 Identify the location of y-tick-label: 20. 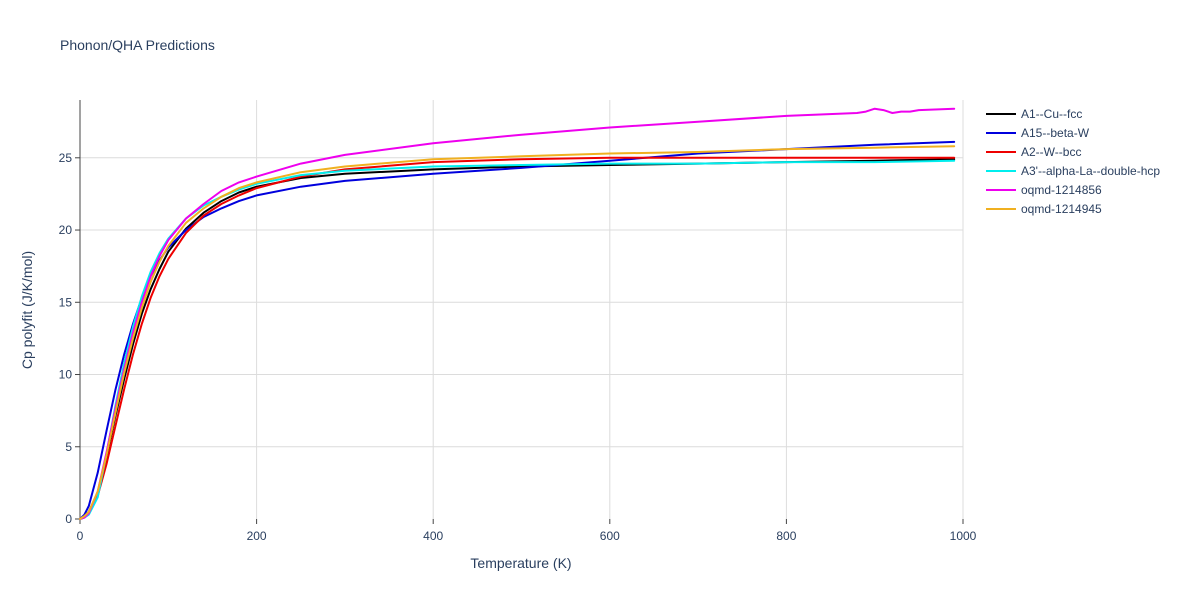
(66, 230).